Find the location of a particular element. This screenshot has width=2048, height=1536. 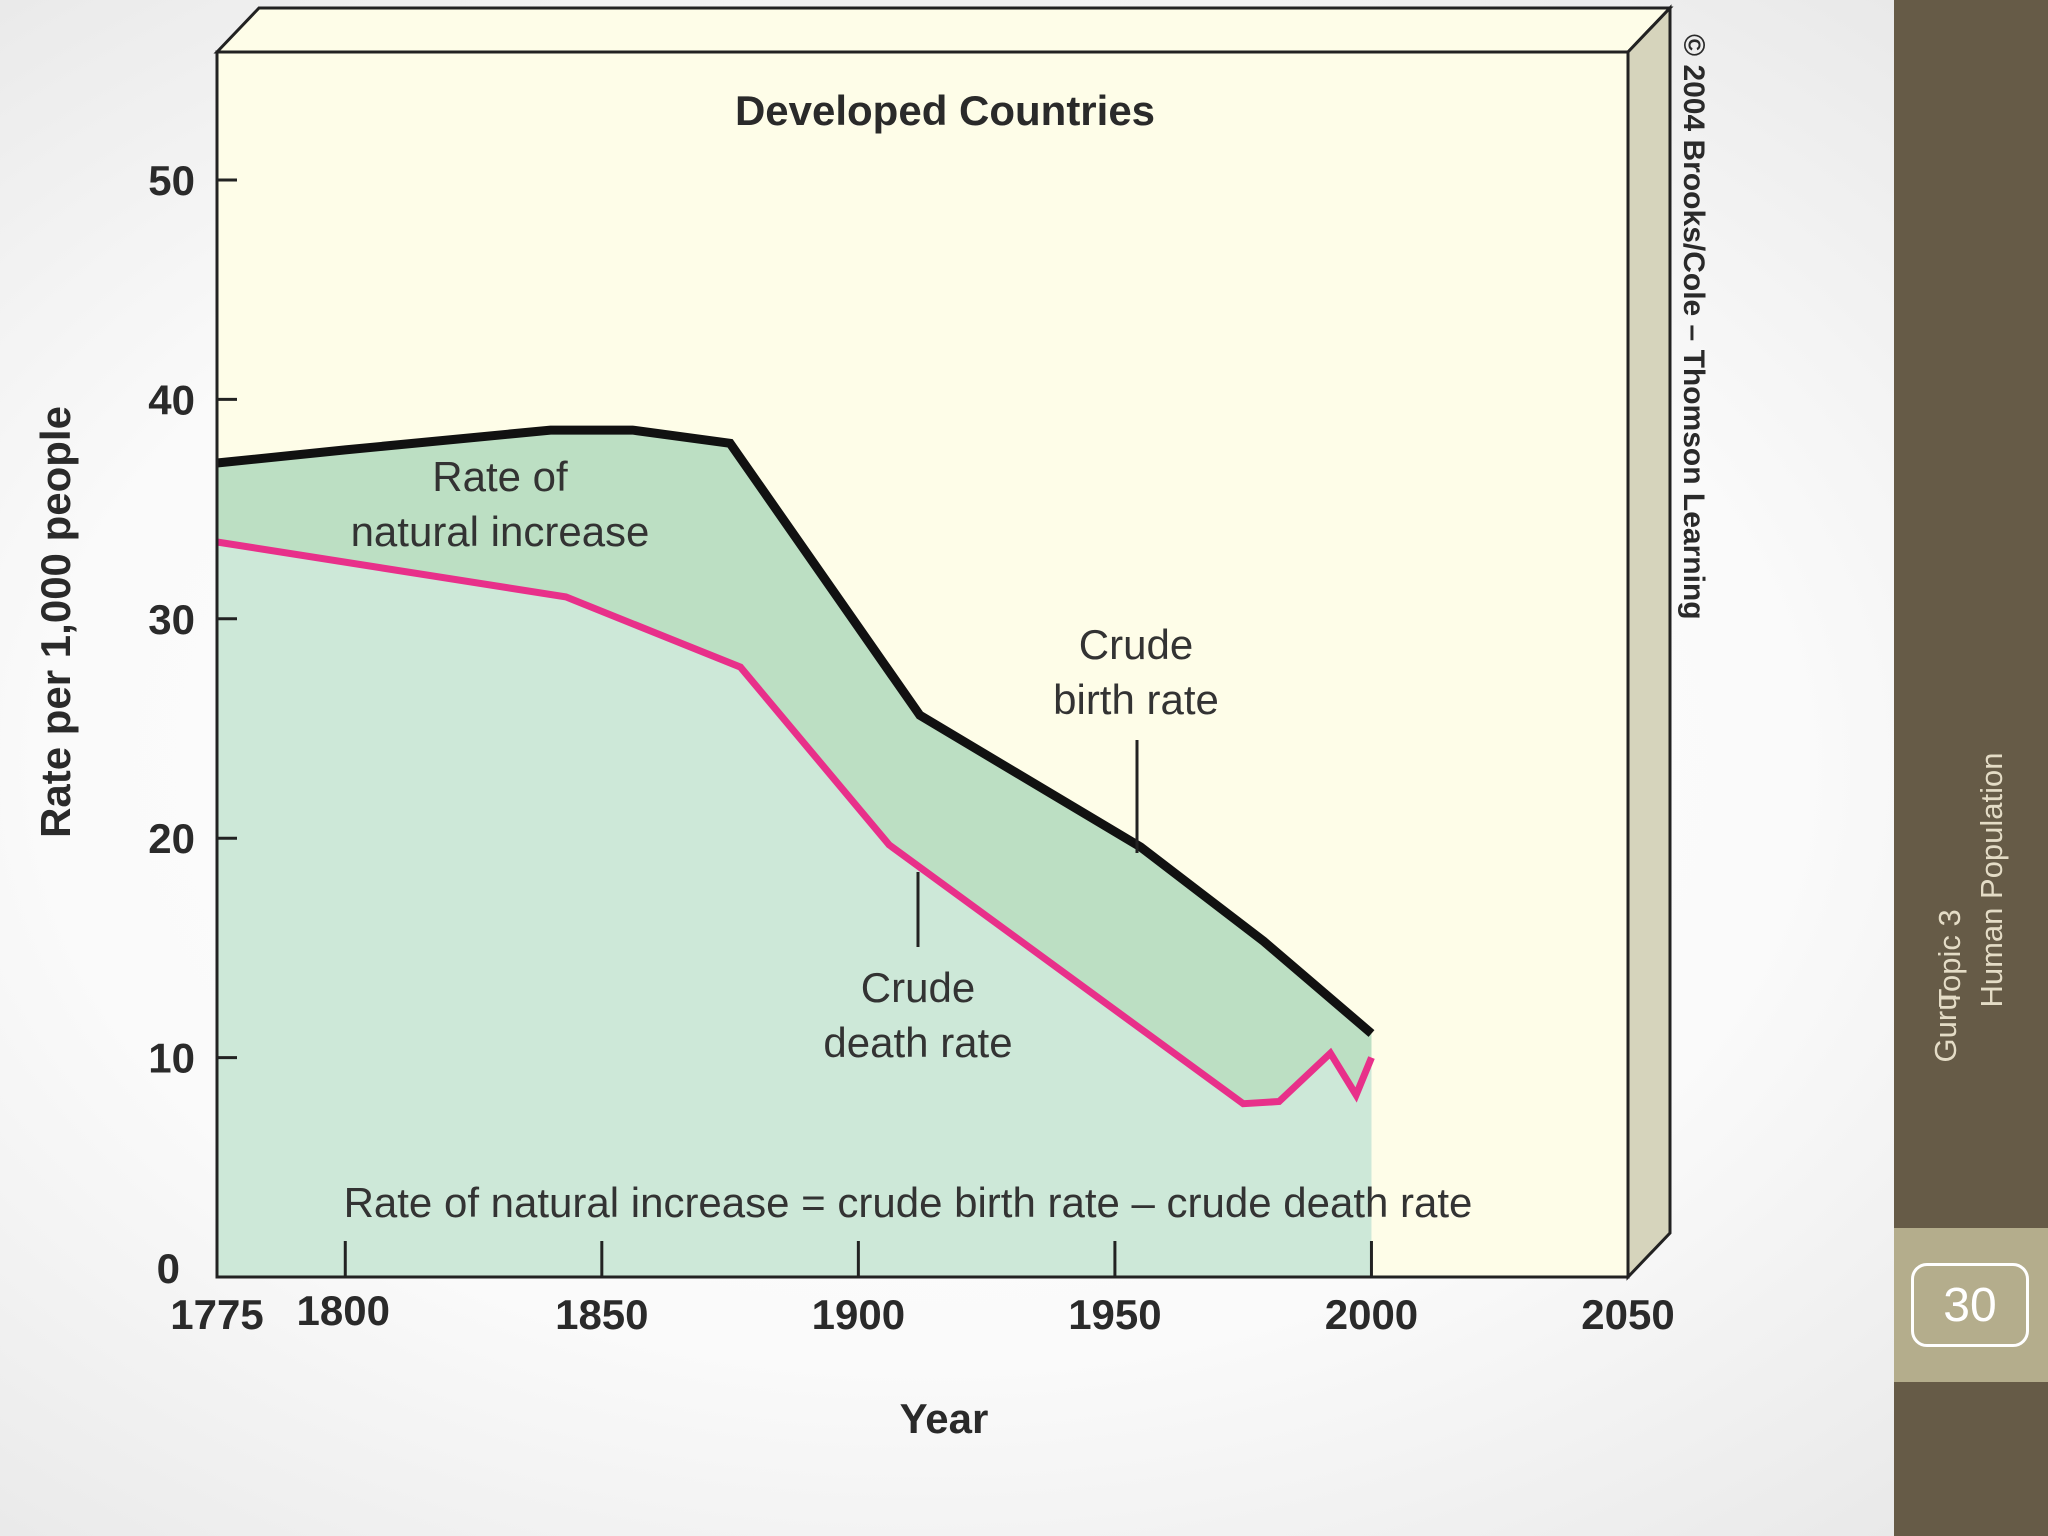

chart-title: Developed Countries is located at coordinates (945, 110).